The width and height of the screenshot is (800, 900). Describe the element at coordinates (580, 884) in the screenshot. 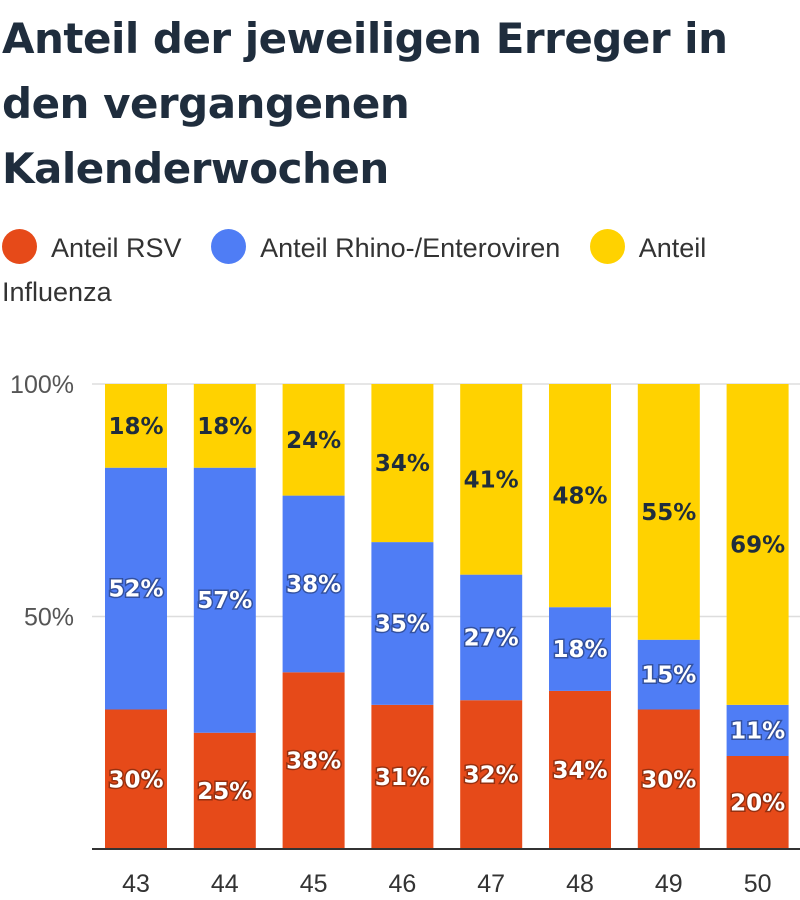

I see `x-tick-label: 48` at that location.